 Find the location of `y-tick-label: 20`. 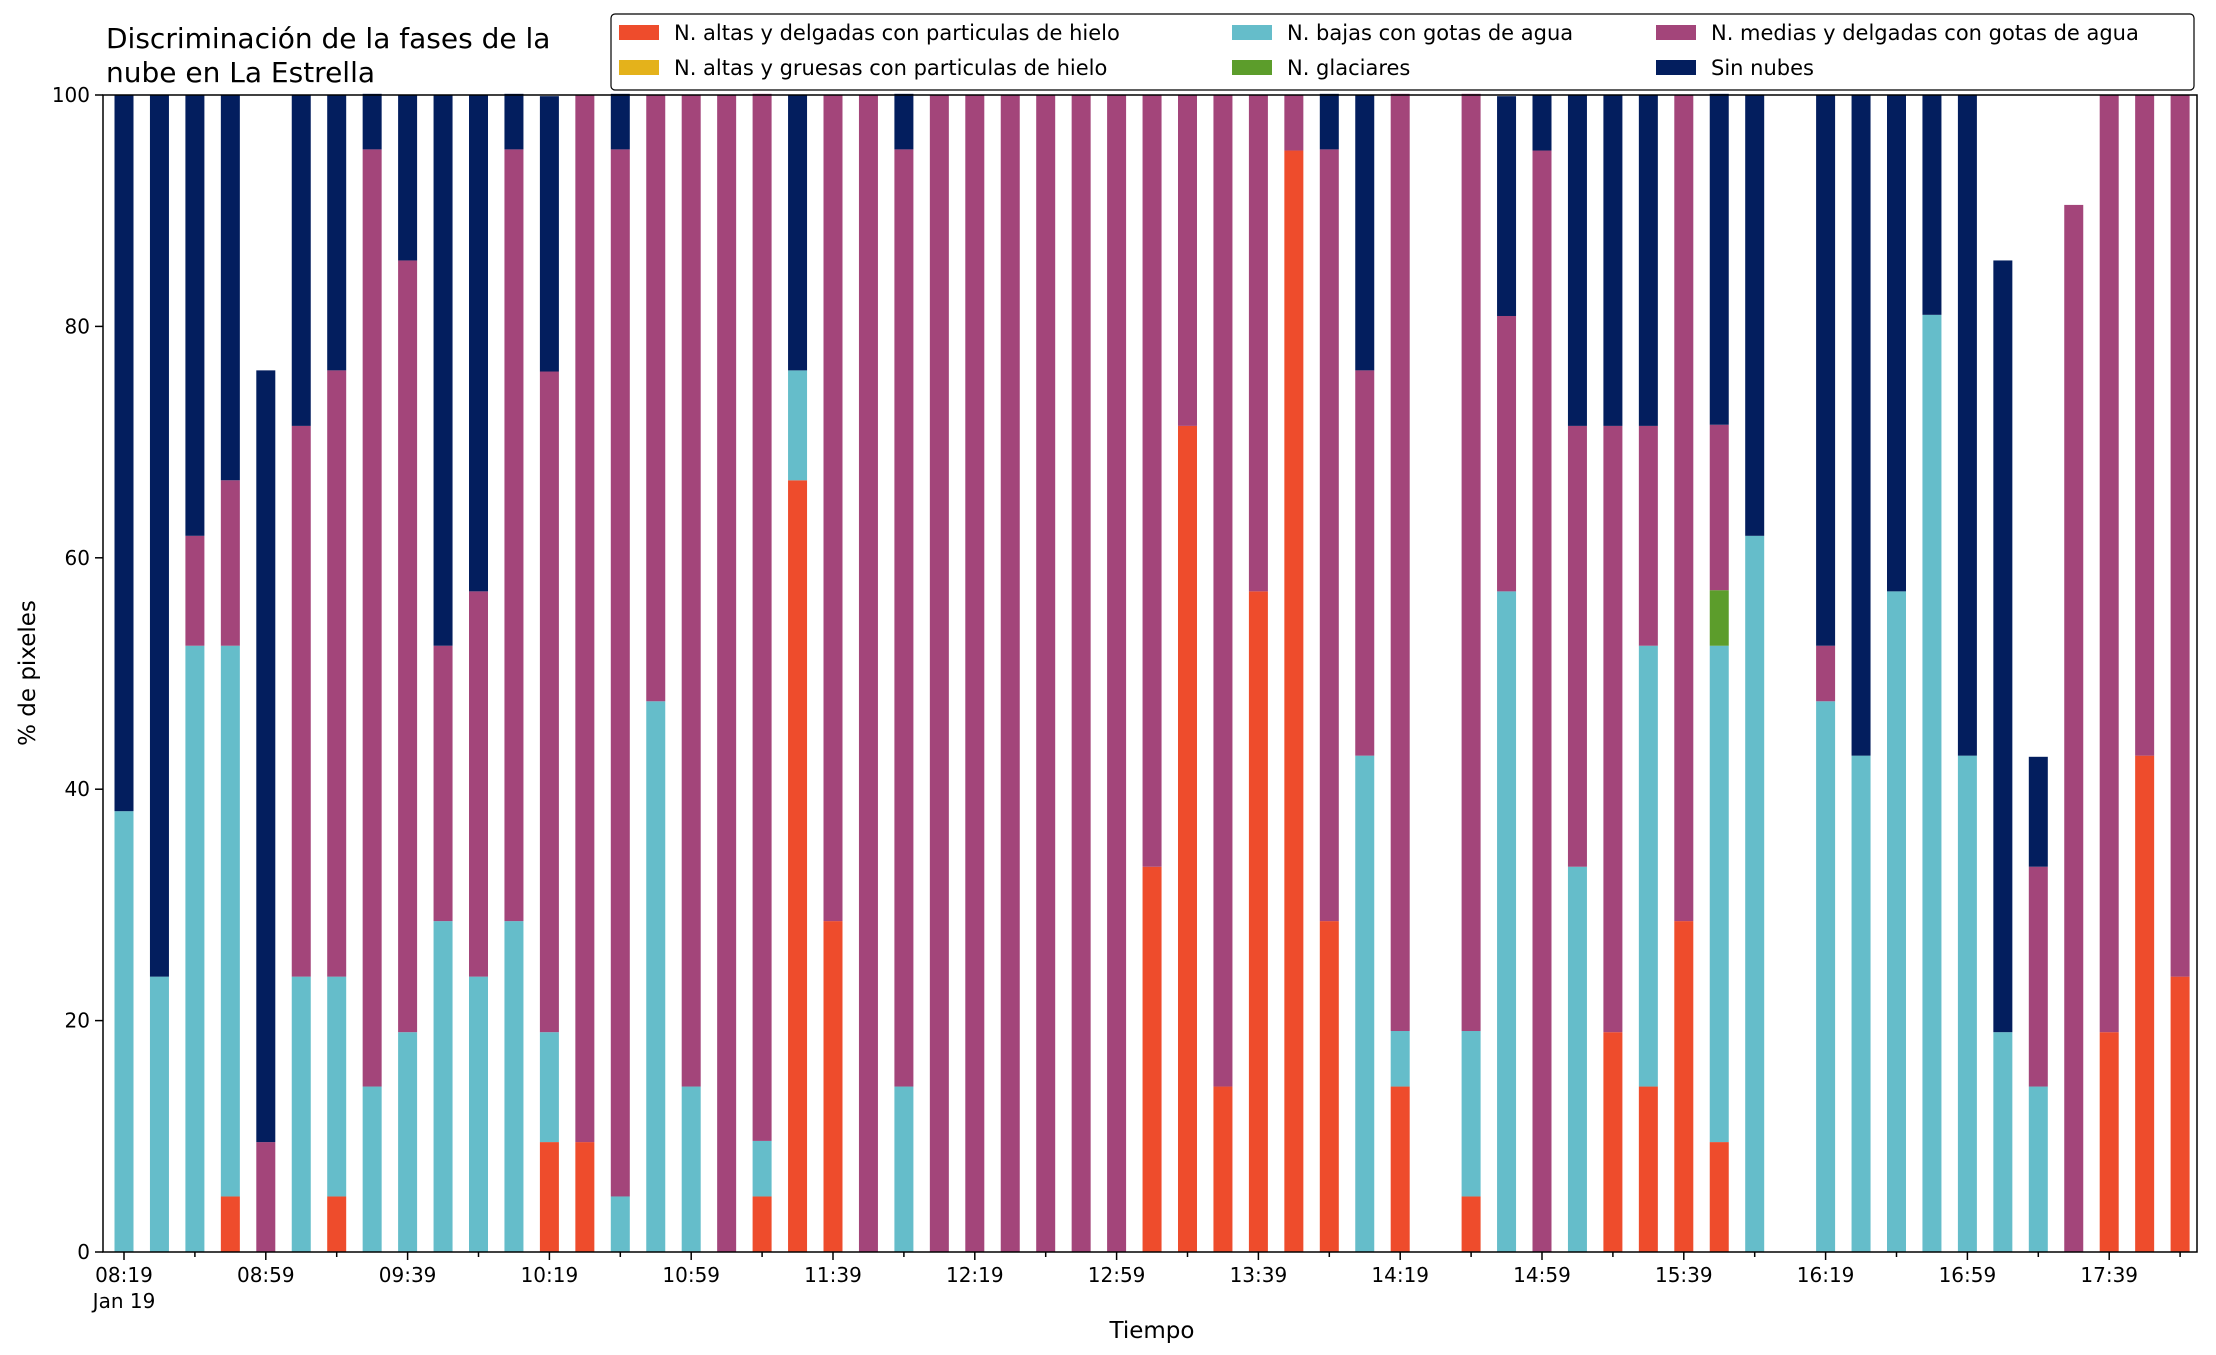

y-tick-label: 20 is located at coordinates (77, 1021).